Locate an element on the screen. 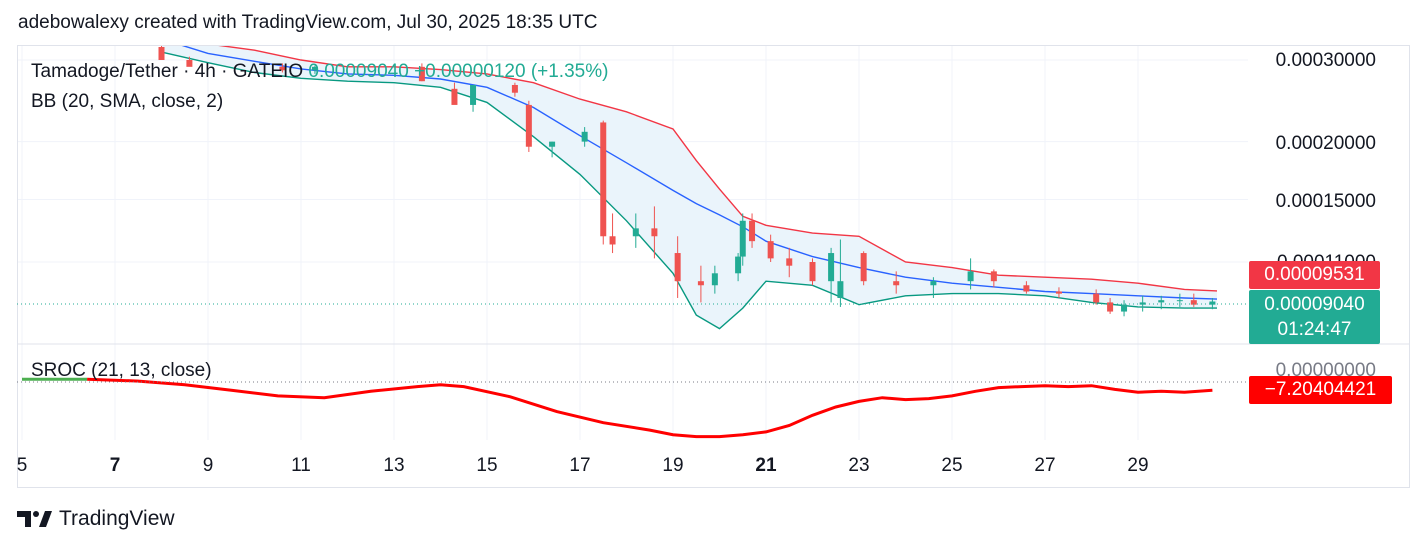  time-tick: 13 is located at coordinates (394, 465).